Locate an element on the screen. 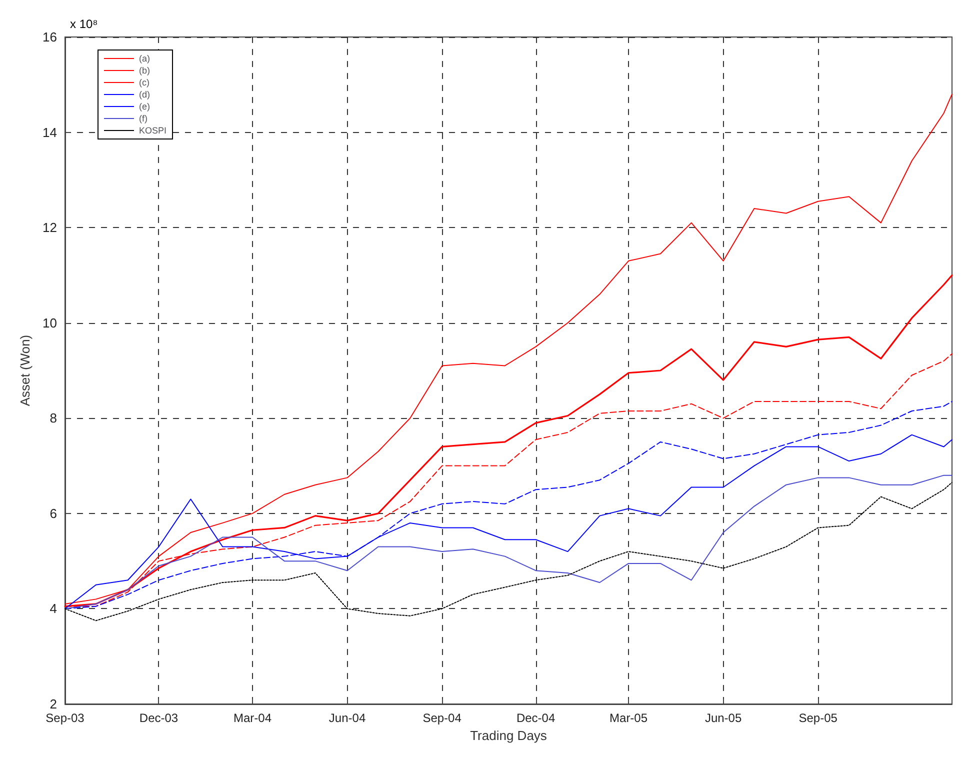 The height and width of the screenshot is (761, 962). y-tick-label: 2 is located at coordinates (53, 704).